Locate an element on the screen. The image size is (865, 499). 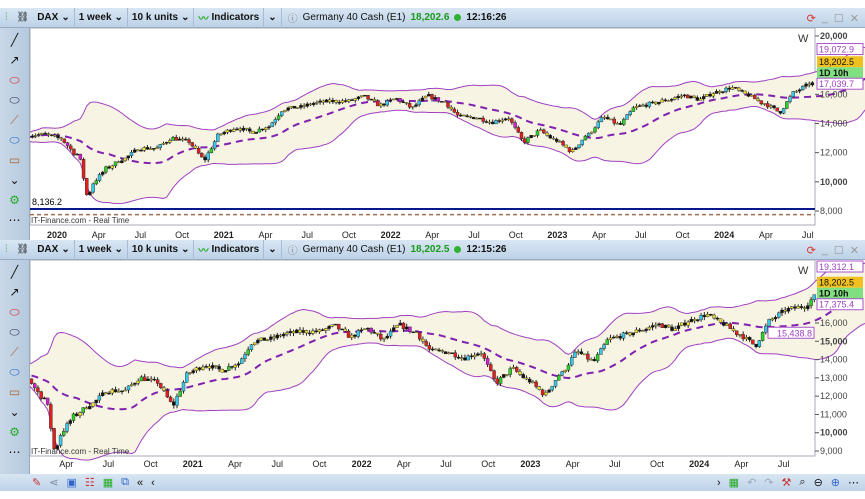
window-controls: ⟳ _ ☐ ✕ is located at coordinates (836, 18).